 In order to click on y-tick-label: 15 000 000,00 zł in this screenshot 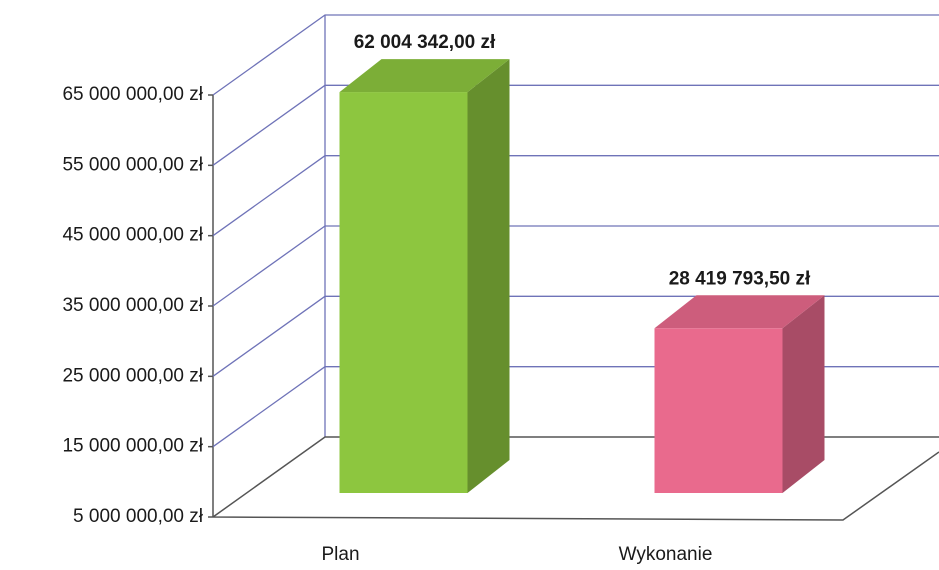, I will do `click(132, 446)`.